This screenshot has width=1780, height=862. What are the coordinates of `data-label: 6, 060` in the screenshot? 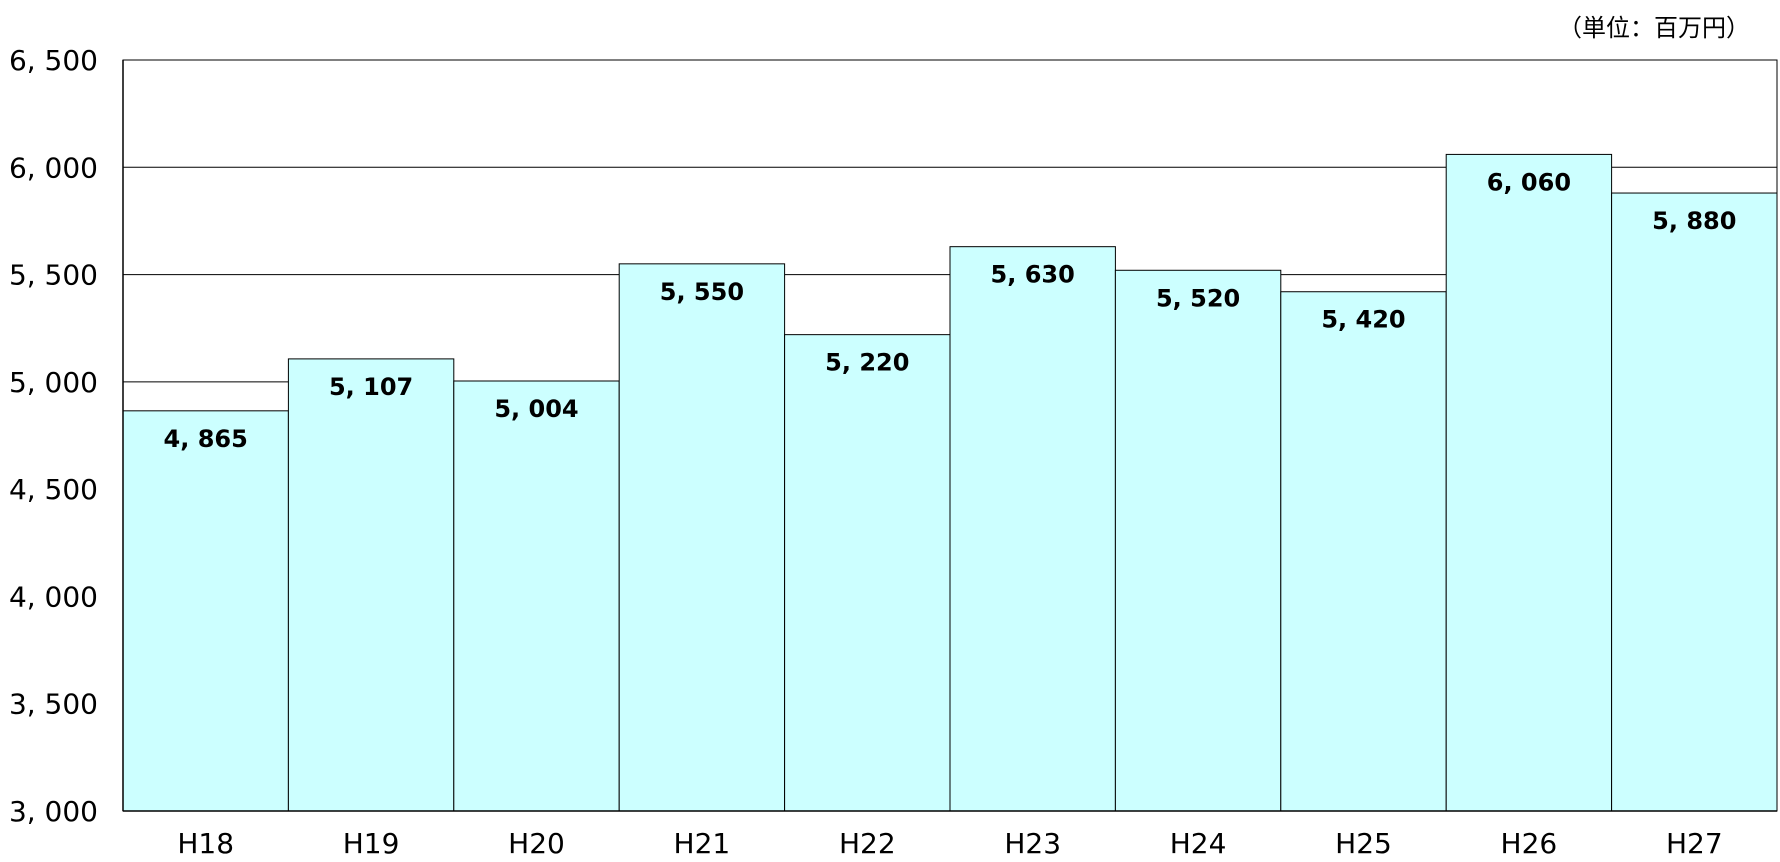 It's located at (1529, 182).